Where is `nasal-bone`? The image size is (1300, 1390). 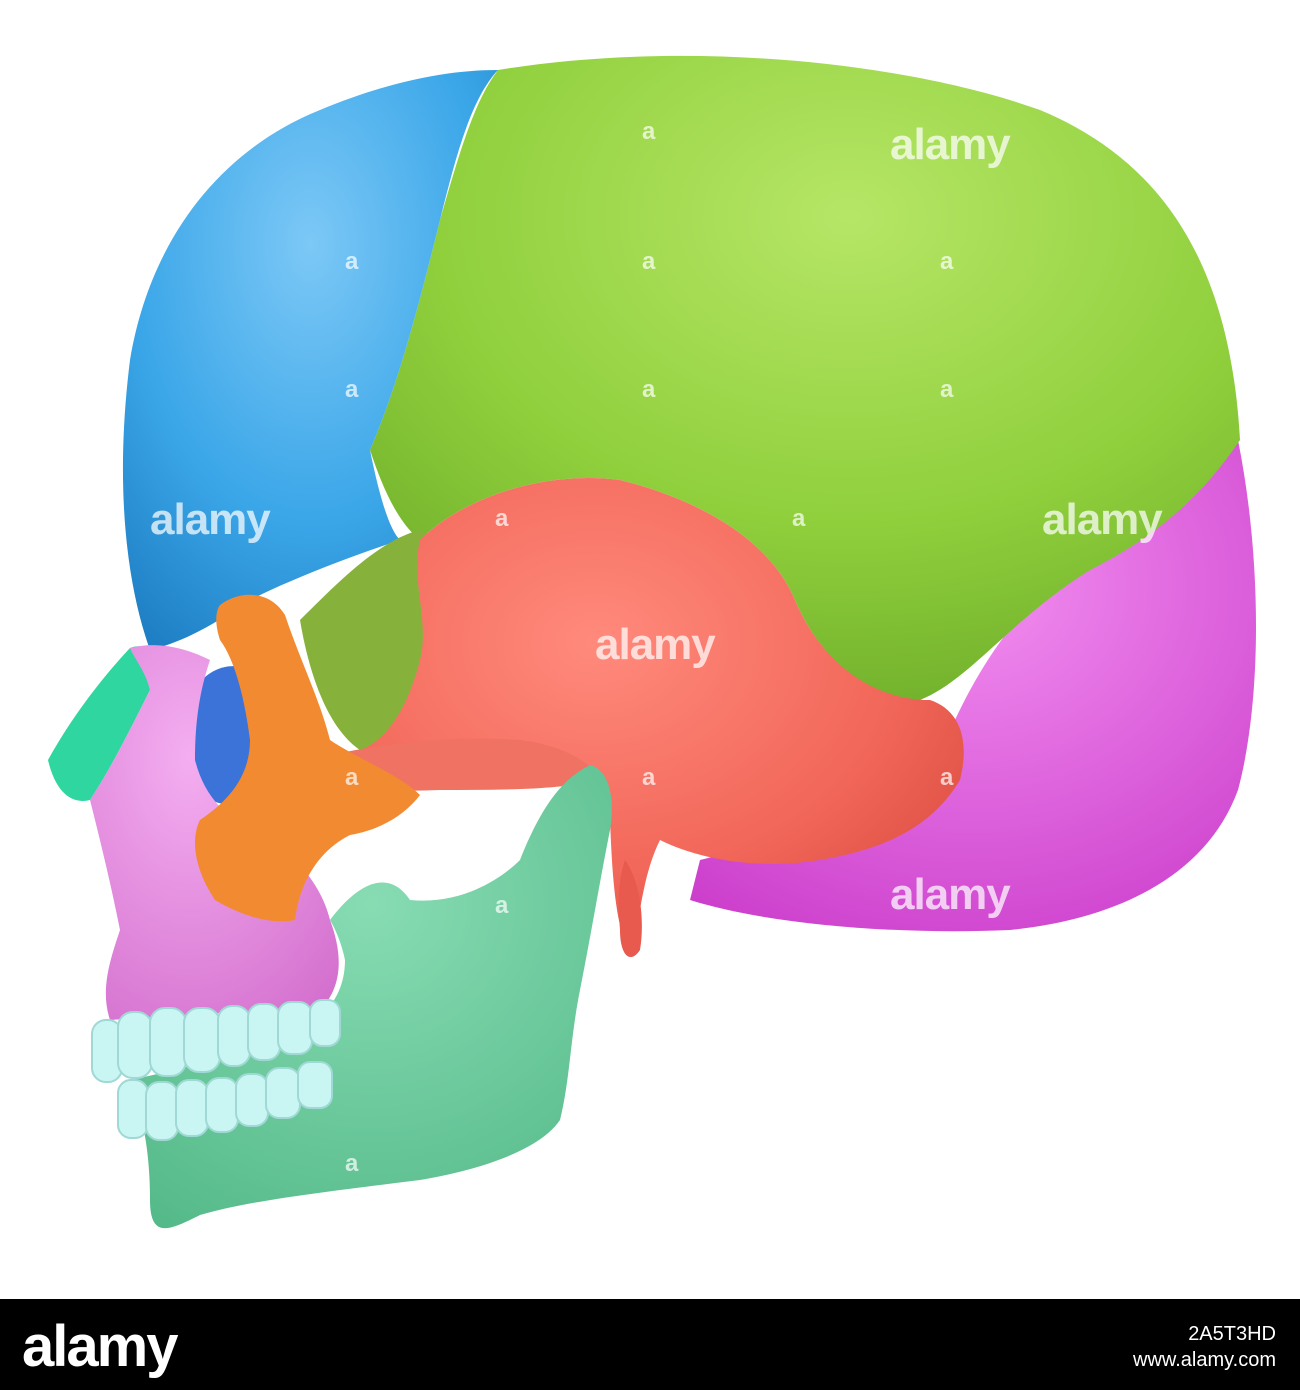 nasal-bone is located at coordinates (101, 723).